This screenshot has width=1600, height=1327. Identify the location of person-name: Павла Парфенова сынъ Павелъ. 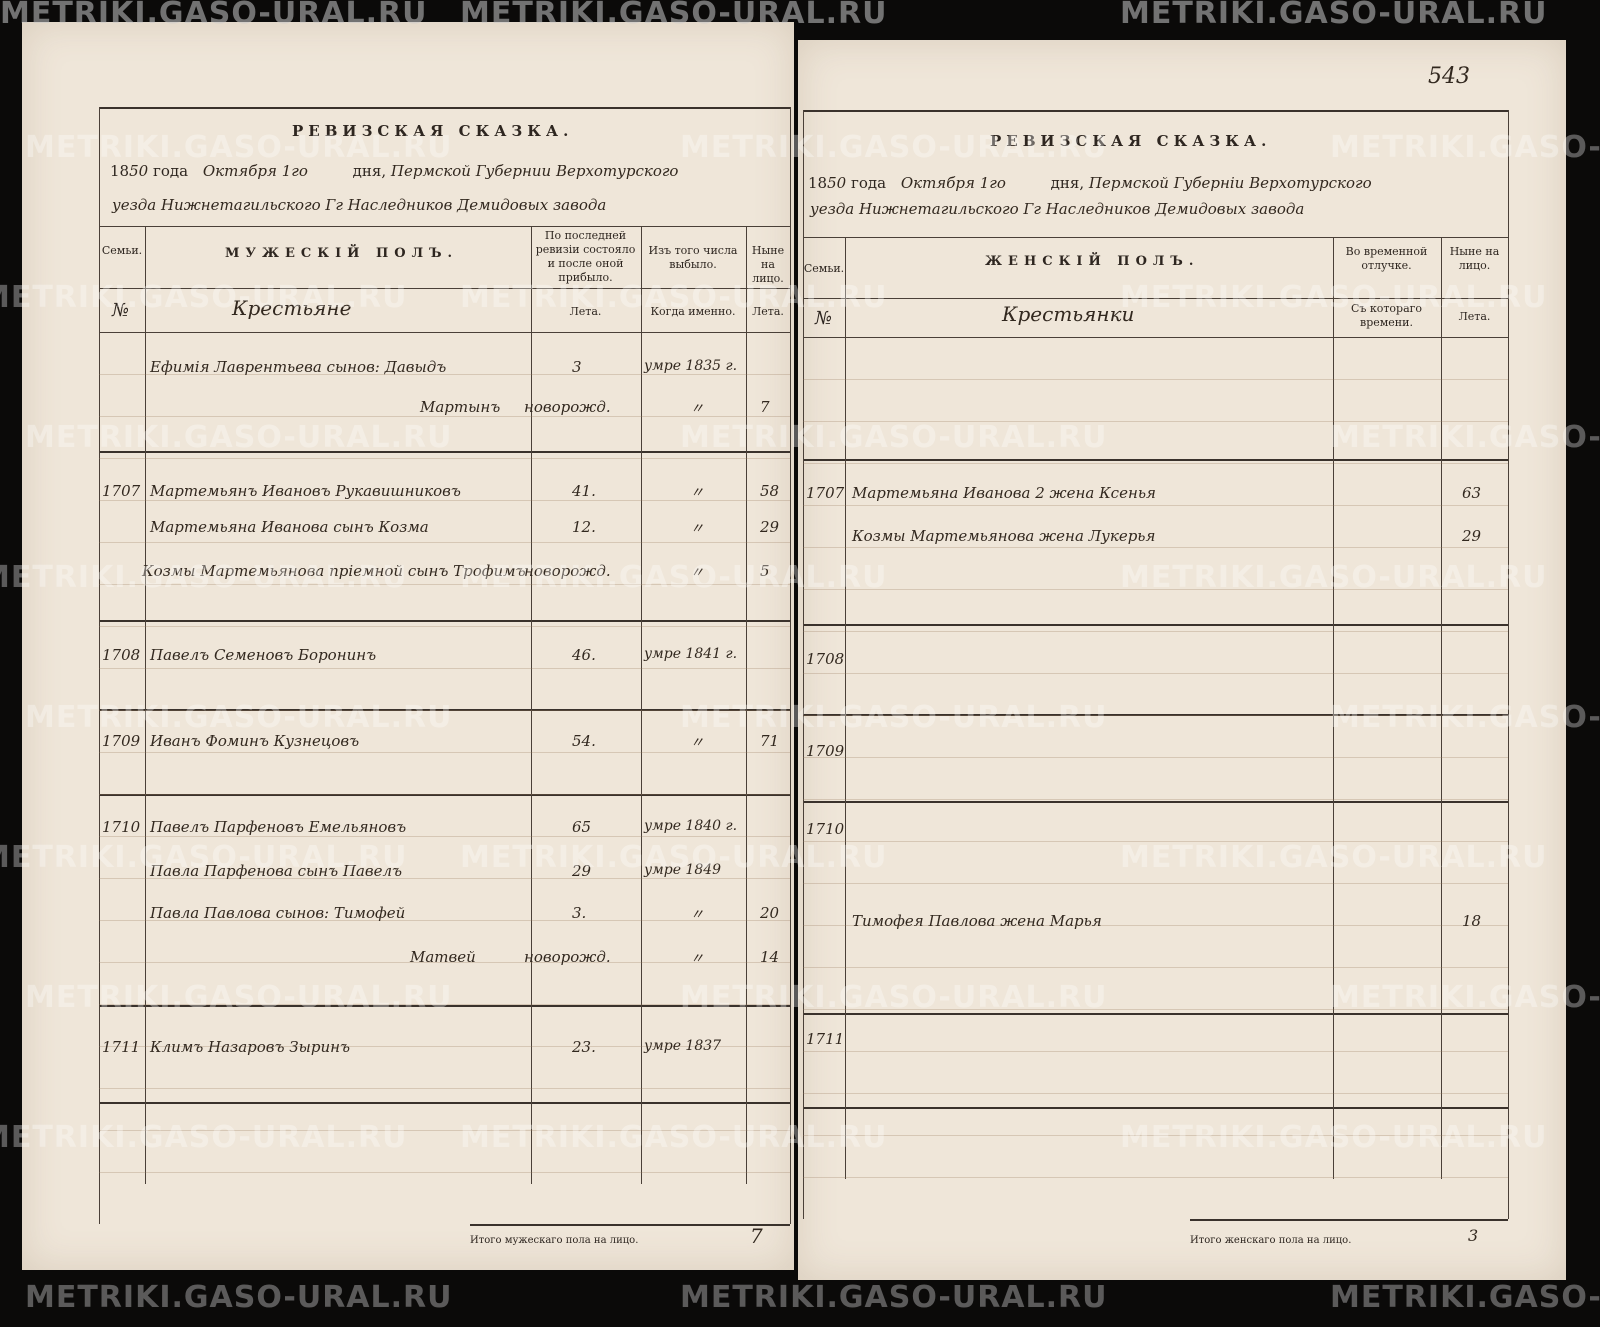
(276, 871).